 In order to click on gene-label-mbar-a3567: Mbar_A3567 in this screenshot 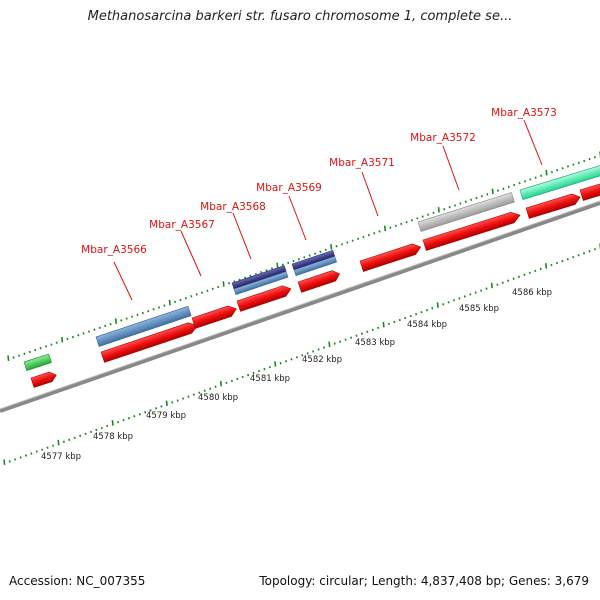, I will do `click(182, 225)`.